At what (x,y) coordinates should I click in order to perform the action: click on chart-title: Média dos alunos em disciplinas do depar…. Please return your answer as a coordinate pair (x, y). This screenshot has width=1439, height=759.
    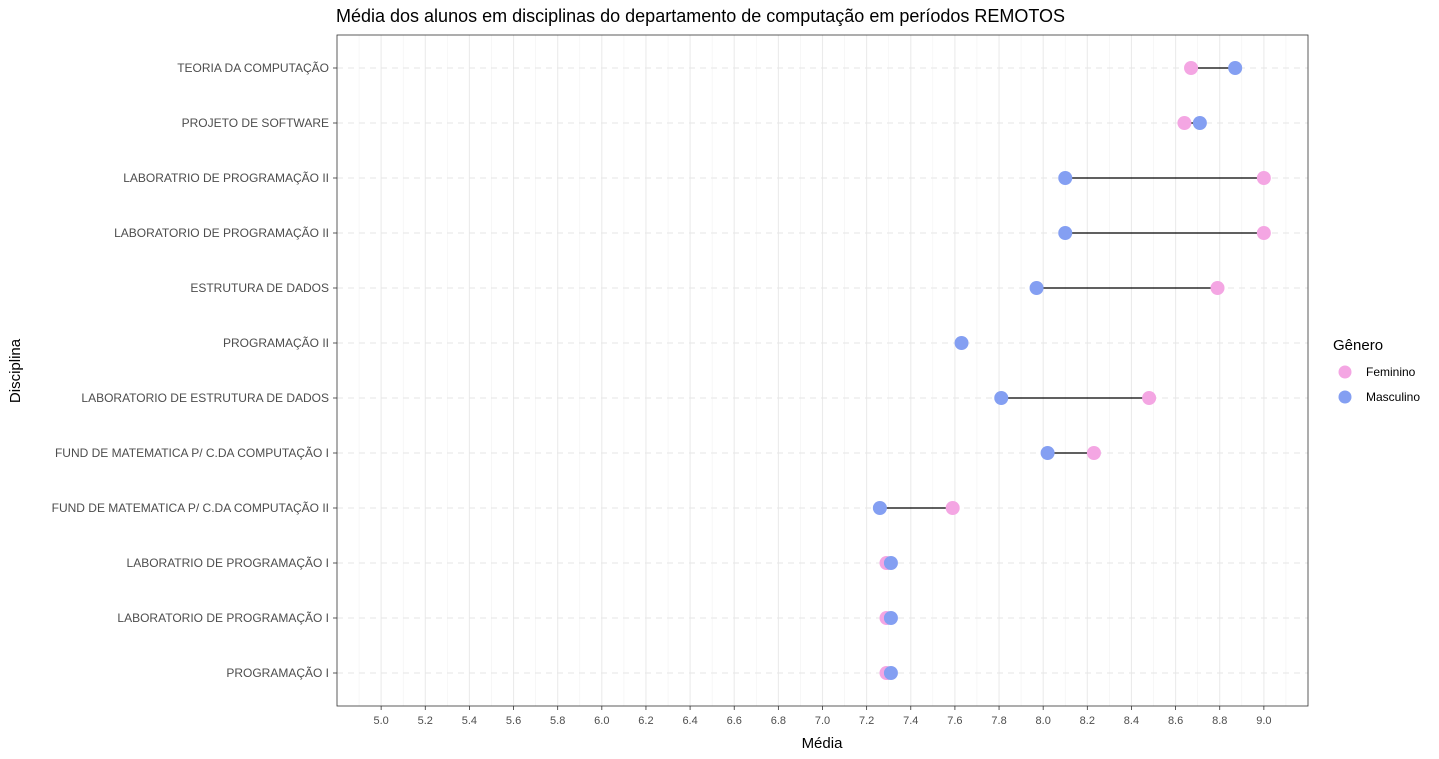
    Looking at the image, I should click on (700, 16).